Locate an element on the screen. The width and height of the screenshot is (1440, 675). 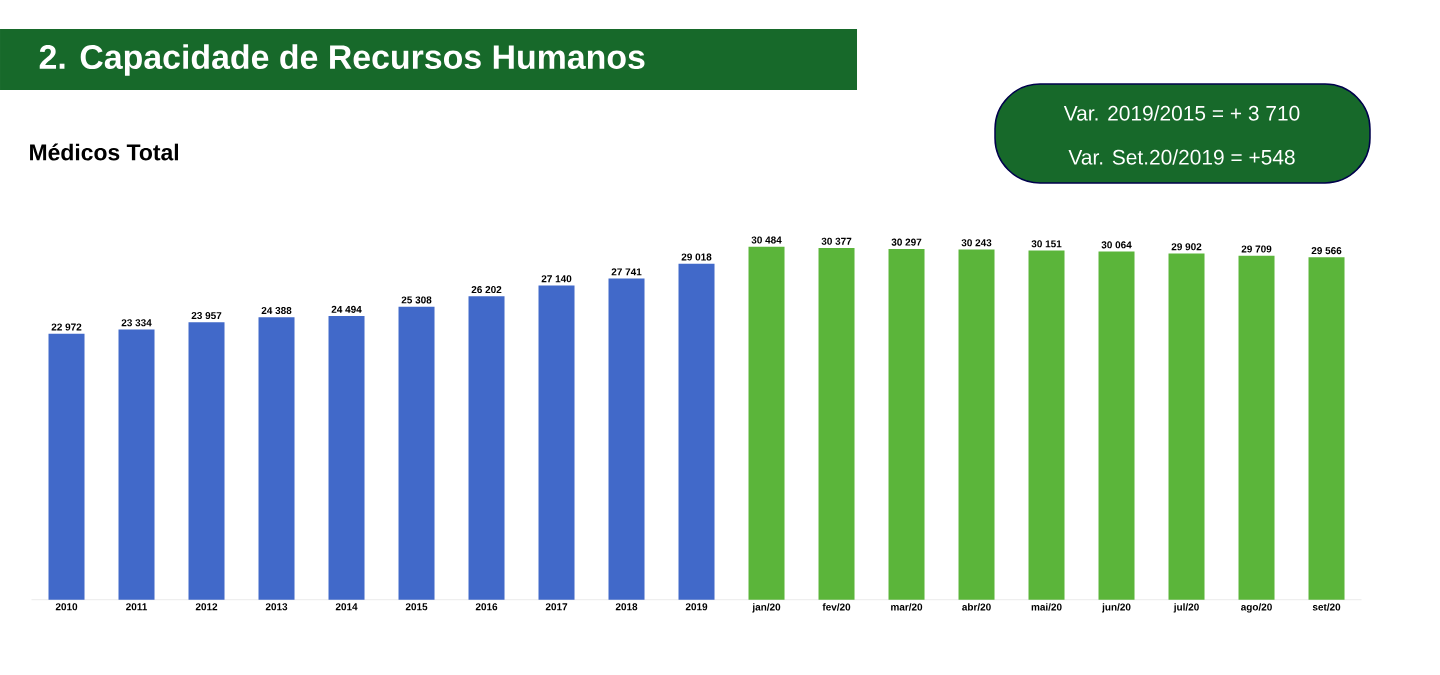
x-tick-label: 2017 is located at coordinates (556, 607).